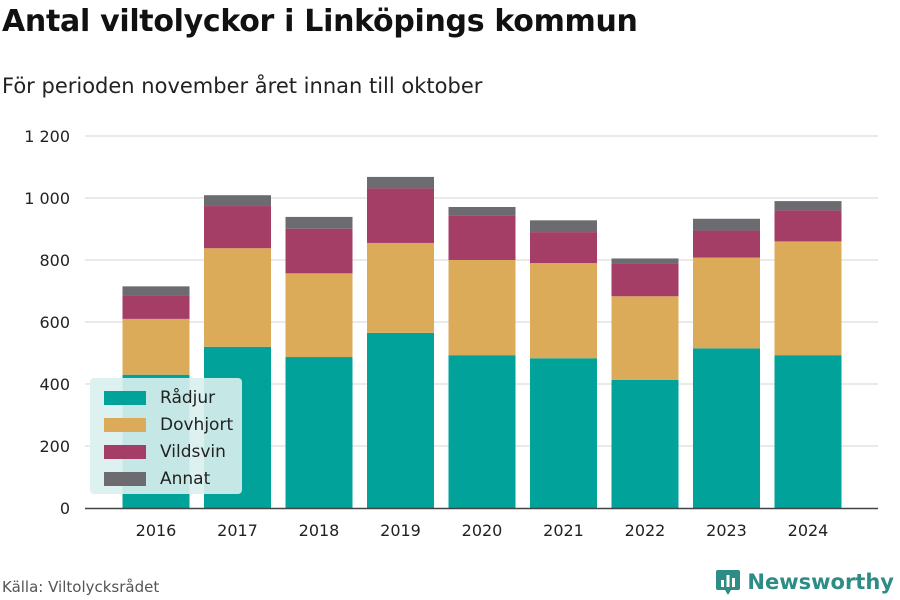 Image resolution: width=900 pixels, height=600 pixels. Describe the element at coordinates (808, 226) in the screenshot. I see `bar-segment-vildsvin-2024` at that location.